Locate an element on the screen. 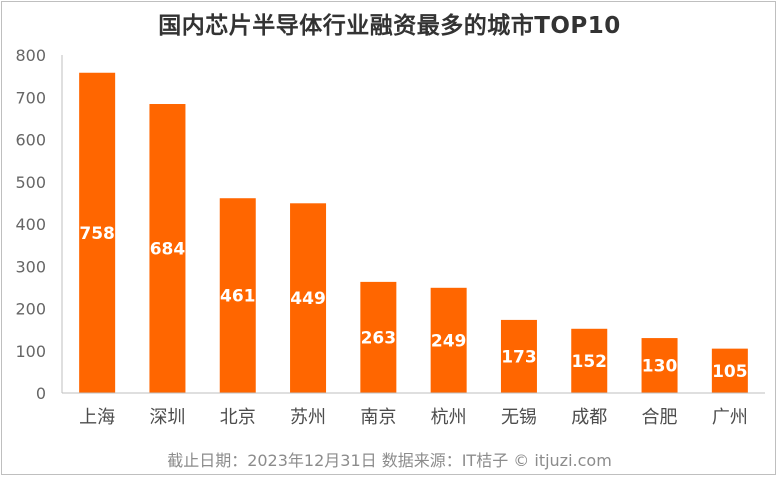 Image resolution: width=779 pixels, height=478 pixels. bar-value-label: 684 is located at coordinates (168, 250).